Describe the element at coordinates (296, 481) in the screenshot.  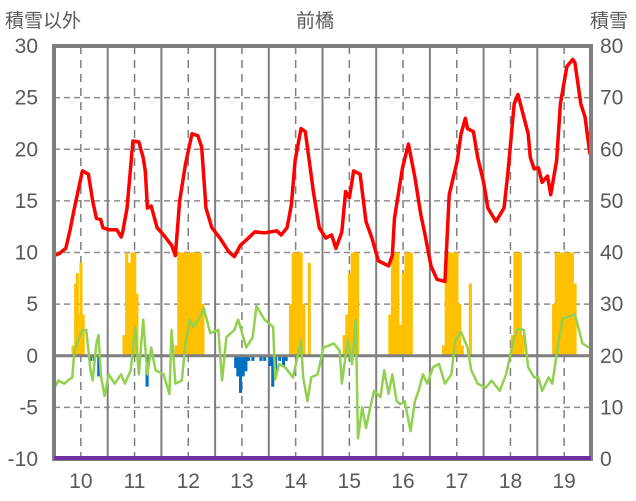
I see `x-tick: 14` at that location.